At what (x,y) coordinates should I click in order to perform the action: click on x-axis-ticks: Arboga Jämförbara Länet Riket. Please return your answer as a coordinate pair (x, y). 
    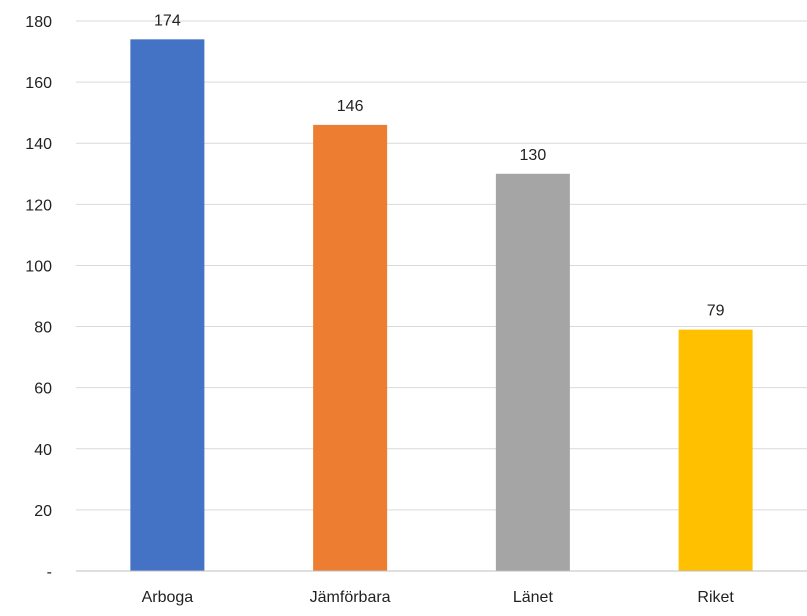
    Looking at the image, I should click on (438, 597).